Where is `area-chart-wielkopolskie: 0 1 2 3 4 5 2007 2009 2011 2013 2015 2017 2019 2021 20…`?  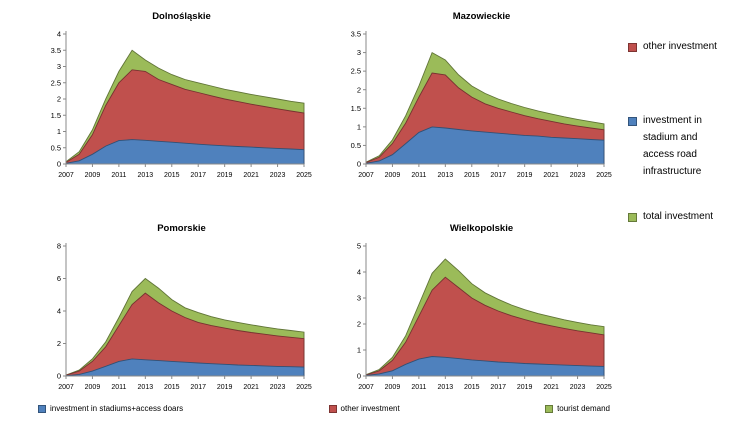
area-chart-wielkopolskie: 0 1 2 3 4 5 2007 2009 2011 2013 2015 2017 2019 2021 20… is located at coordinates (472, 318).